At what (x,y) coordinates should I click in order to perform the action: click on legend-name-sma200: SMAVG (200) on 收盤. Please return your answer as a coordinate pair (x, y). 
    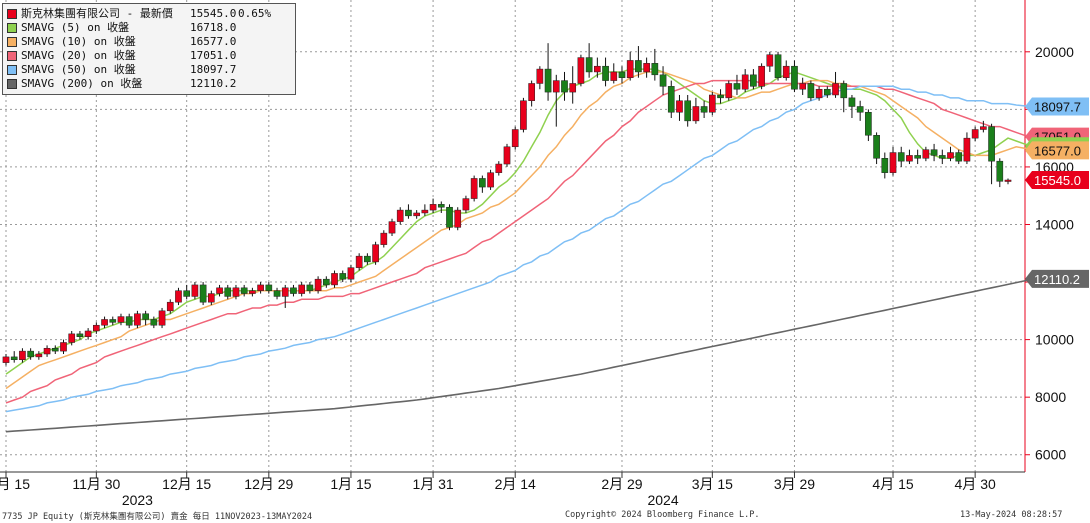
    Looking at the image, I should click on (82, 83).